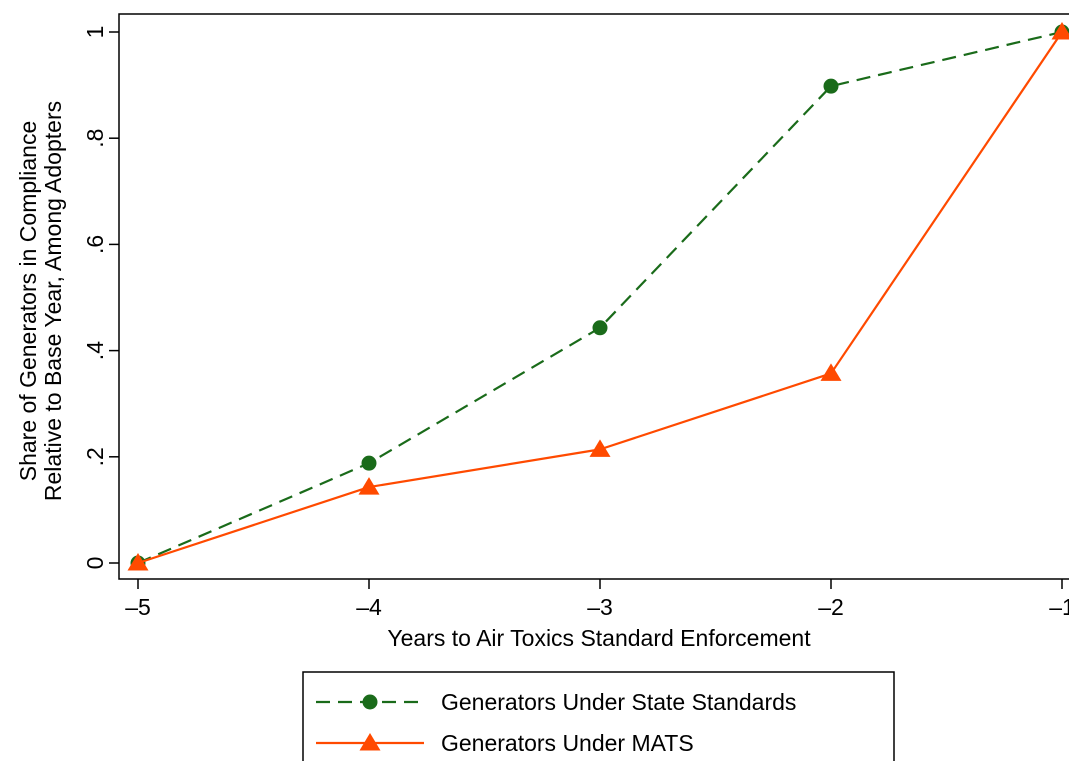 This screenshot has width=1069, height=761. What do you see at coordinates (600, 607) in the screenshot?
I see `x-tick-label: –3` at bounding box center [600, 607].